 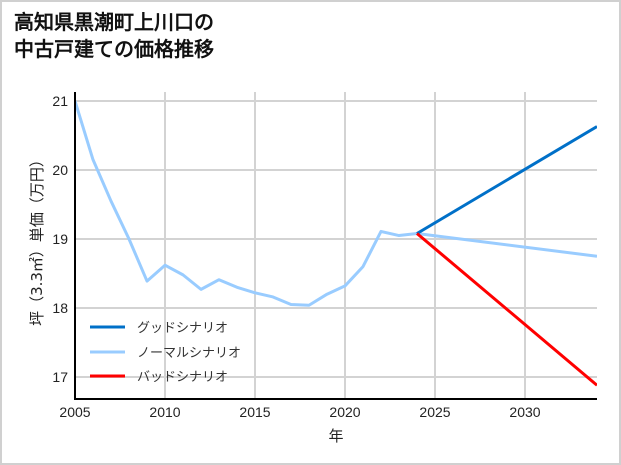 I want to click on legend-label: バッドシナリオ, so click(x=182, y=377).